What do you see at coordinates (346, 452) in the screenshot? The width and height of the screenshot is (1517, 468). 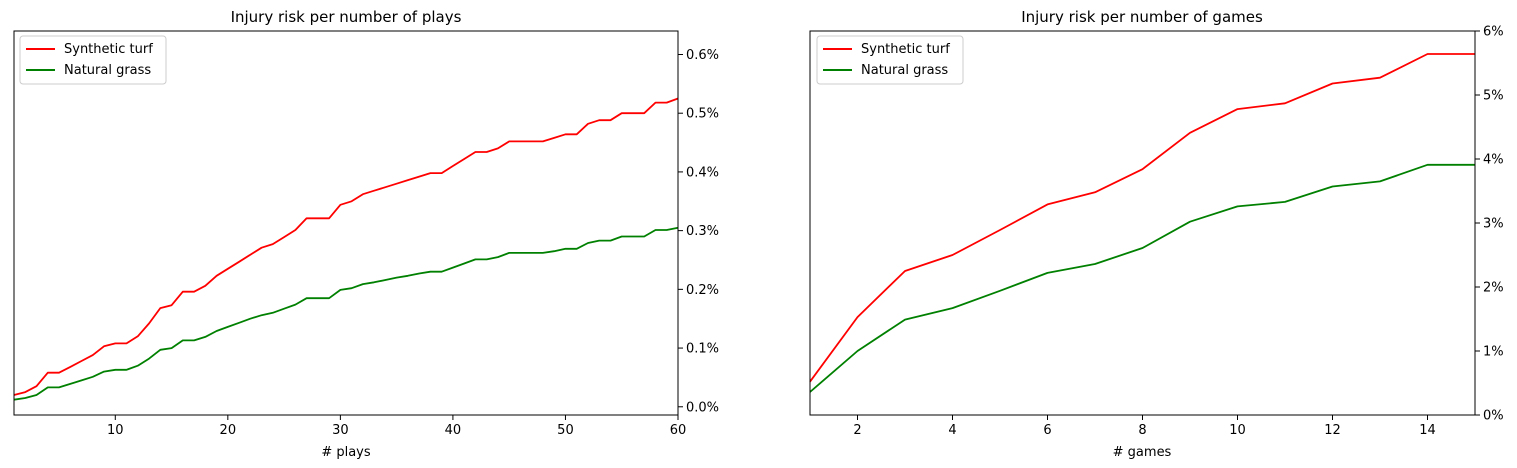 I see `x-axis-label: # plays` at bounding box center [346, 452].